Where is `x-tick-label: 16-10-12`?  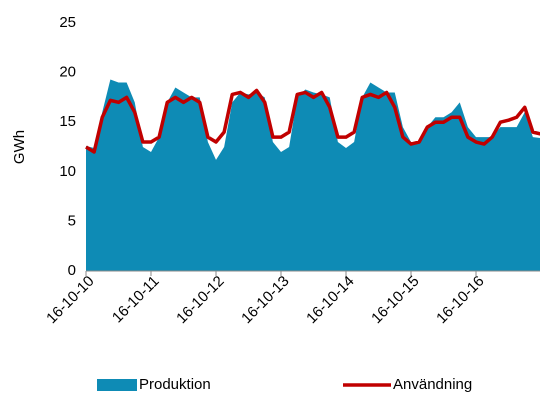 x-tick-label: 16-10-12 is located at coordinates (200, 300).